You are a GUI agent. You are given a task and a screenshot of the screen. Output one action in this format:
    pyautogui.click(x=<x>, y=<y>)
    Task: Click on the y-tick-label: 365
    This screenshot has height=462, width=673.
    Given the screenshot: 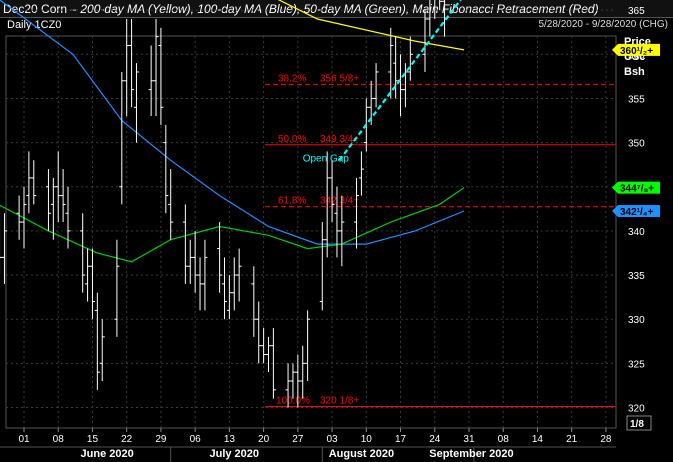 What is the action you would take?
    pyautogui.click(x=636, y=11)
    